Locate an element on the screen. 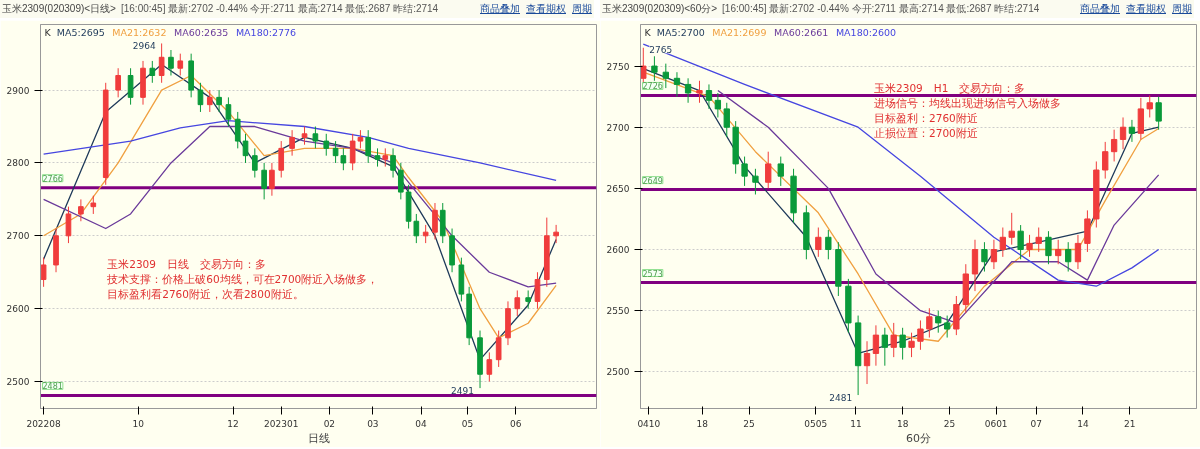 The width and height of the screenshot is (1200, 449). annotation: 目标盈利：2760附近 is located at coordinates (926, 117).